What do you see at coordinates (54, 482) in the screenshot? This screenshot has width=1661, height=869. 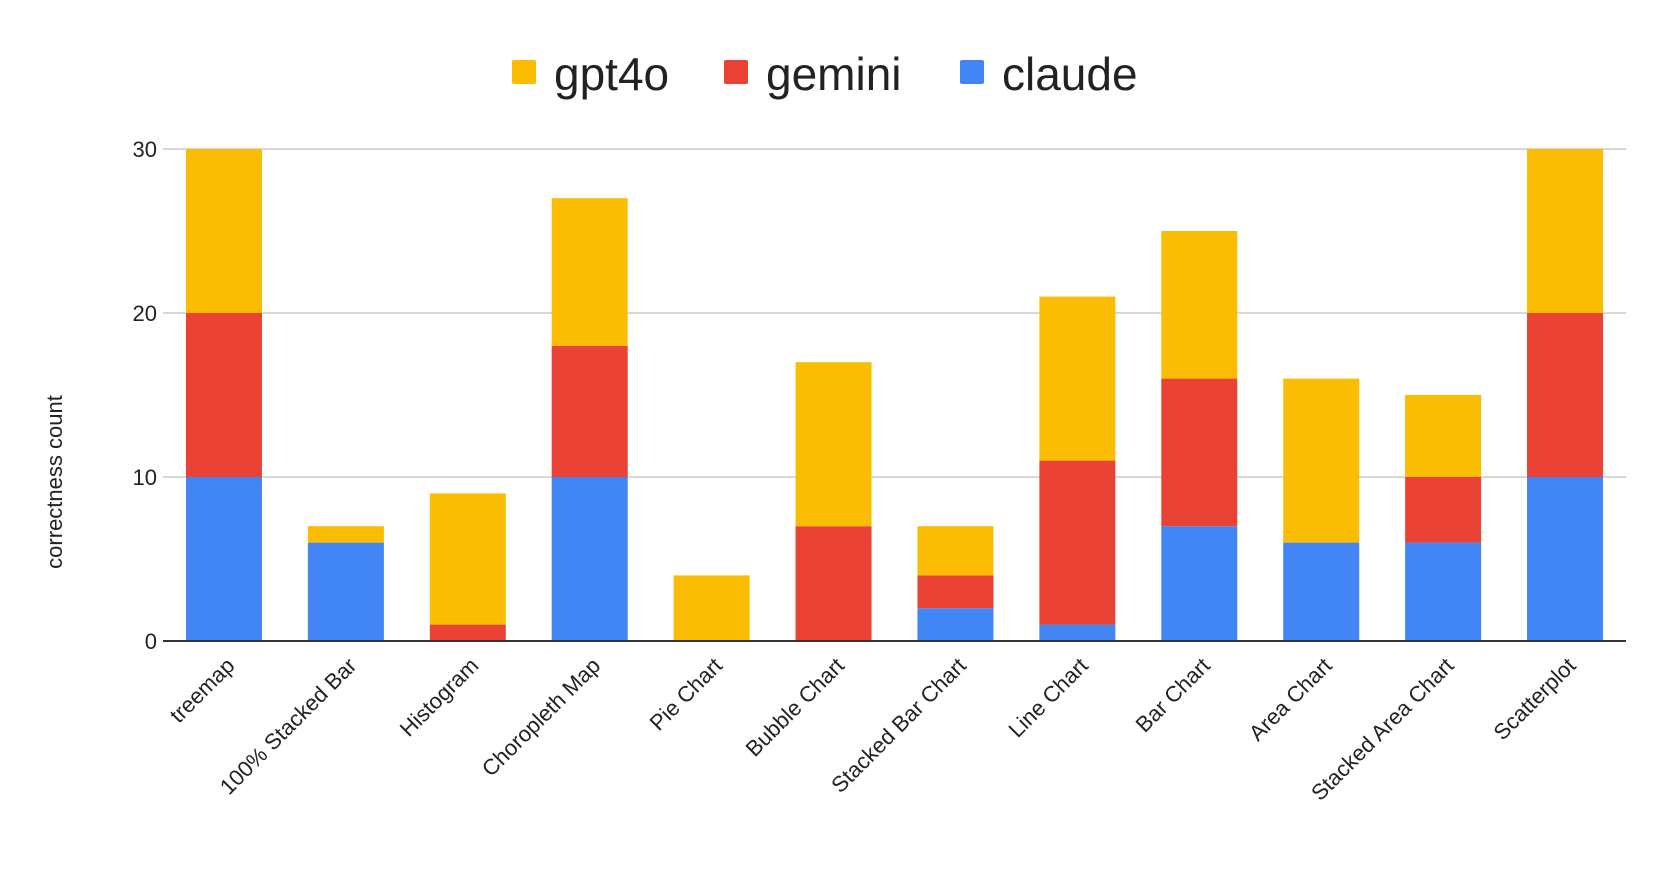 I see `y-axis-title: correctness count` at bounding box center [54, 482].